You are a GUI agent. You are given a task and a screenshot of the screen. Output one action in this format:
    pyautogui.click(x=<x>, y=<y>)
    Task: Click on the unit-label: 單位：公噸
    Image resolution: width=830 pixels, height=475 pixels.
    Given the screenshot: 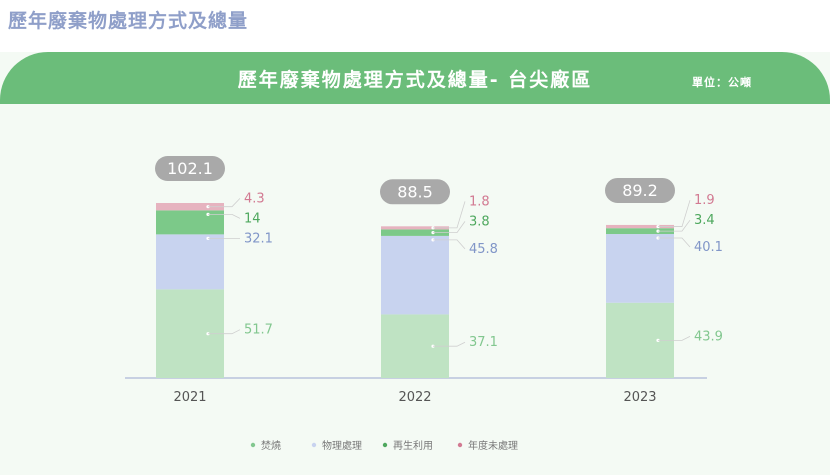 What is the action you would take?
    pyautogui.click(x=722, y=82)
    